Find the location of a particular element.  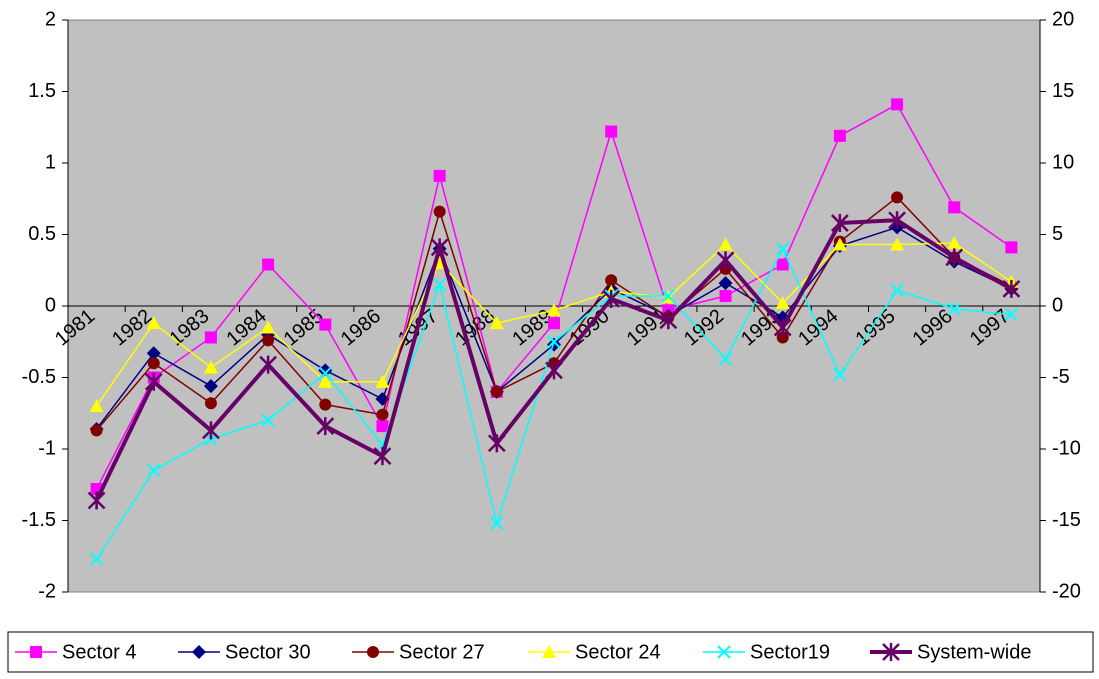

y2-tick-label: 15 is located at coordinates (1063, 91).